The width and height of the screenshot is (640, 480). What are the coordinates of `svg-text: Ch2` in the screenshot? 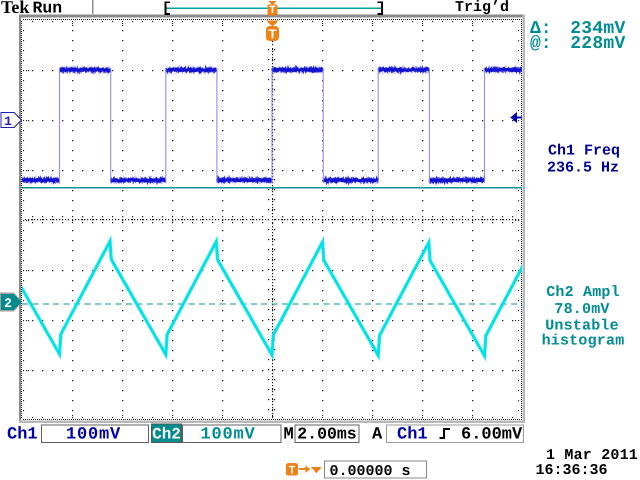 It's located at (166, 435).